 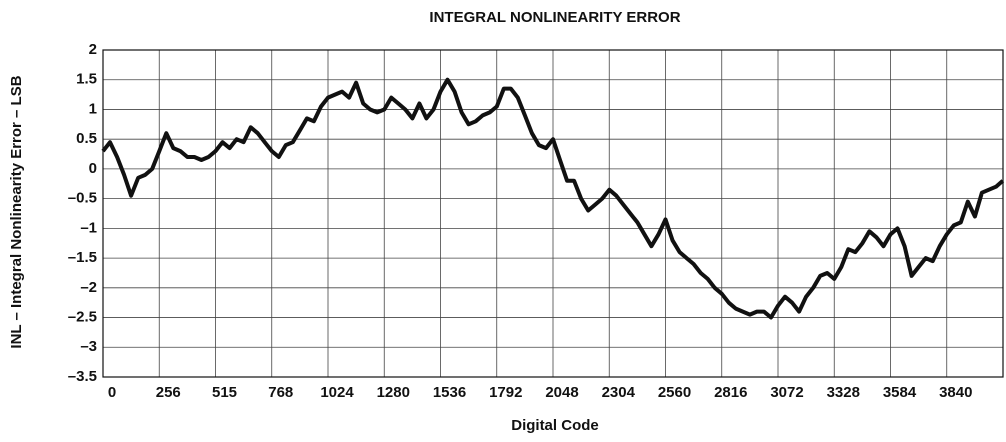 What do you see at coordinates (82, 376) in the screenshot?
I see `y-tick-label: –3.5` at bounding box center [82, 376].